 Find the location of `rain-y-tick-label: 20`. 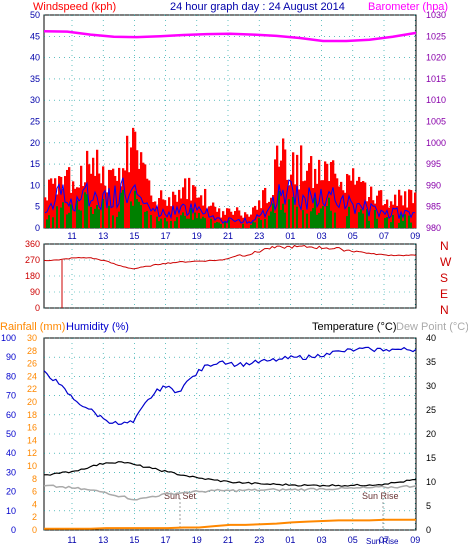

rain-y-tick-label: 20 is located at coordinates (32, 402).